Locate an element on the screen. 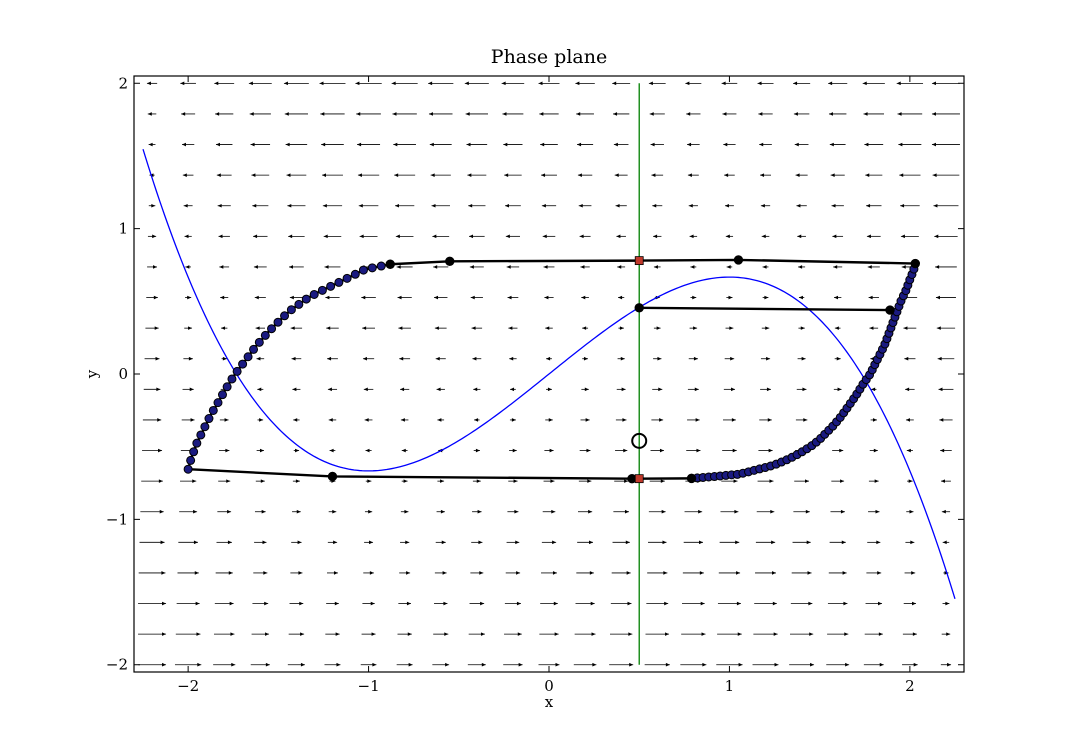 The width and height of the screenshot is (1071, 747). trajectory-line is located at coordinates (440, 474).